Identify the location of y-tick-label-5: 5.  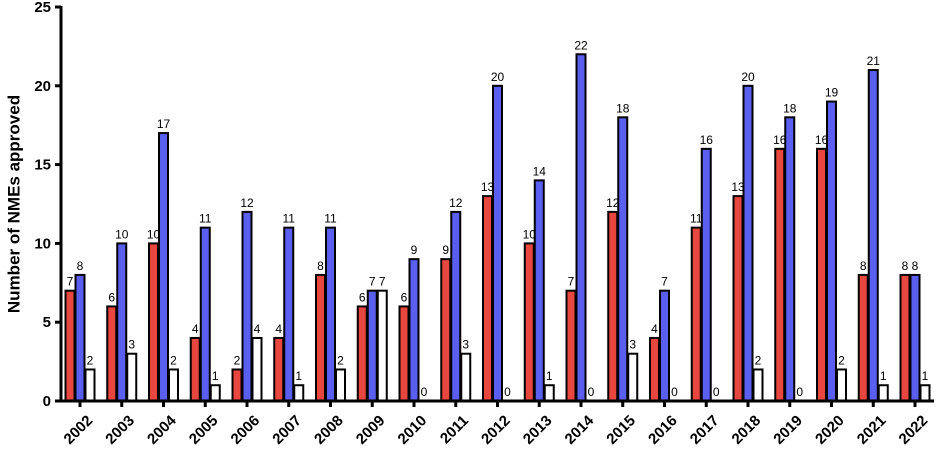
(47, 322).